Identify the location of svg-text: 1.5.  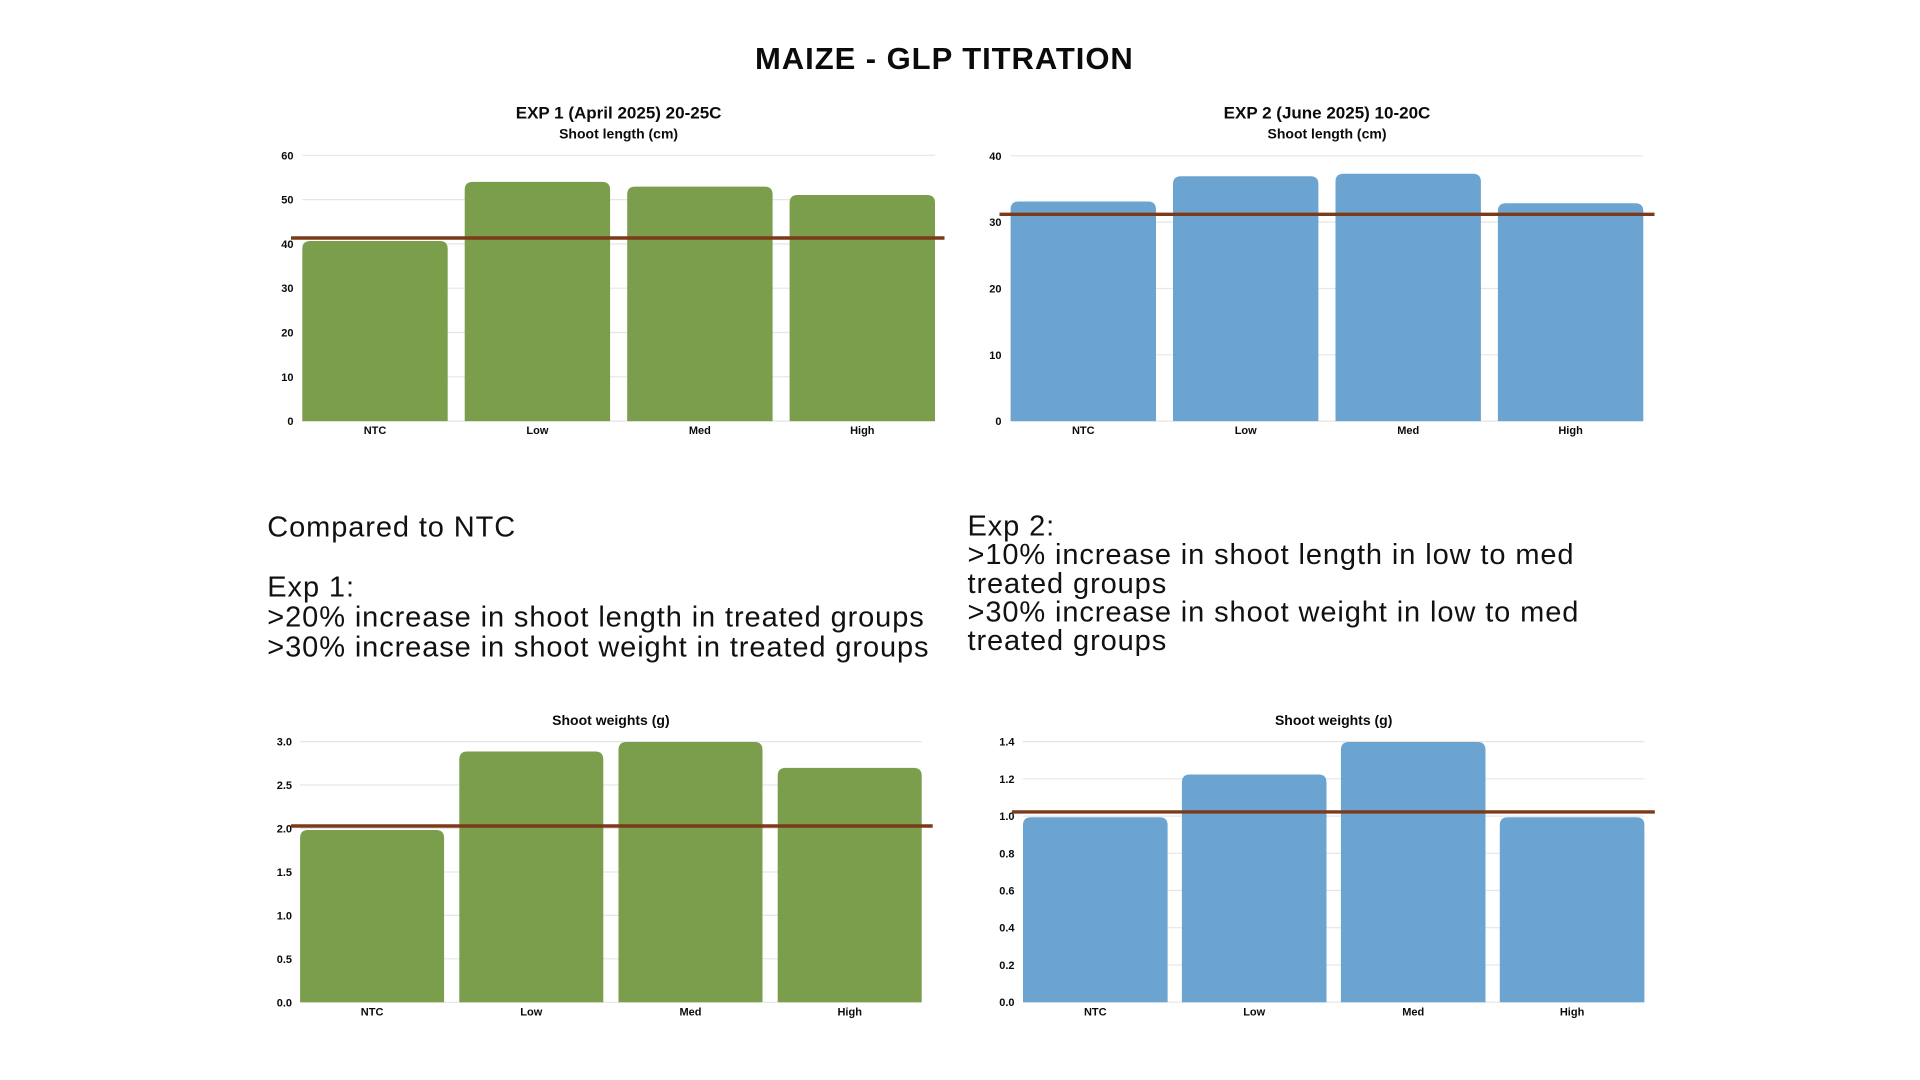
(284, 873).